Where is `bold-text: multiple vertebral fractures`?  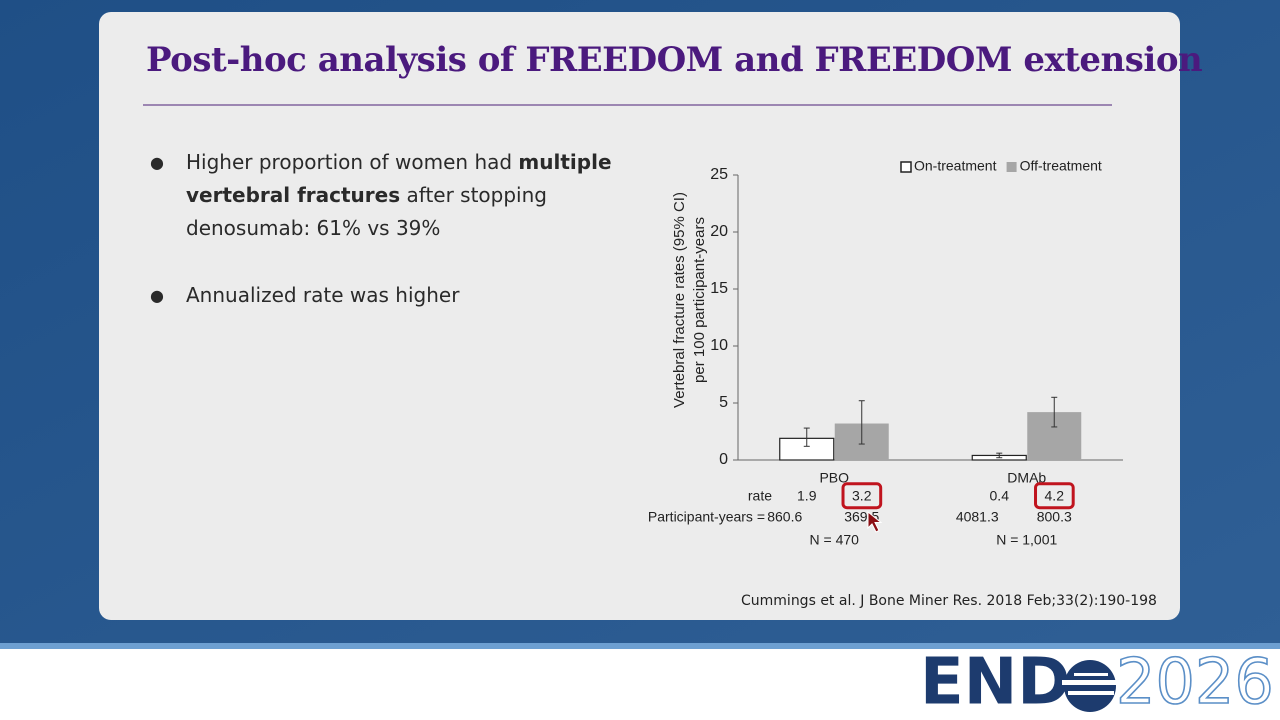 bold-text: multiple vertebral fractures is located at coordinates (399, 178).